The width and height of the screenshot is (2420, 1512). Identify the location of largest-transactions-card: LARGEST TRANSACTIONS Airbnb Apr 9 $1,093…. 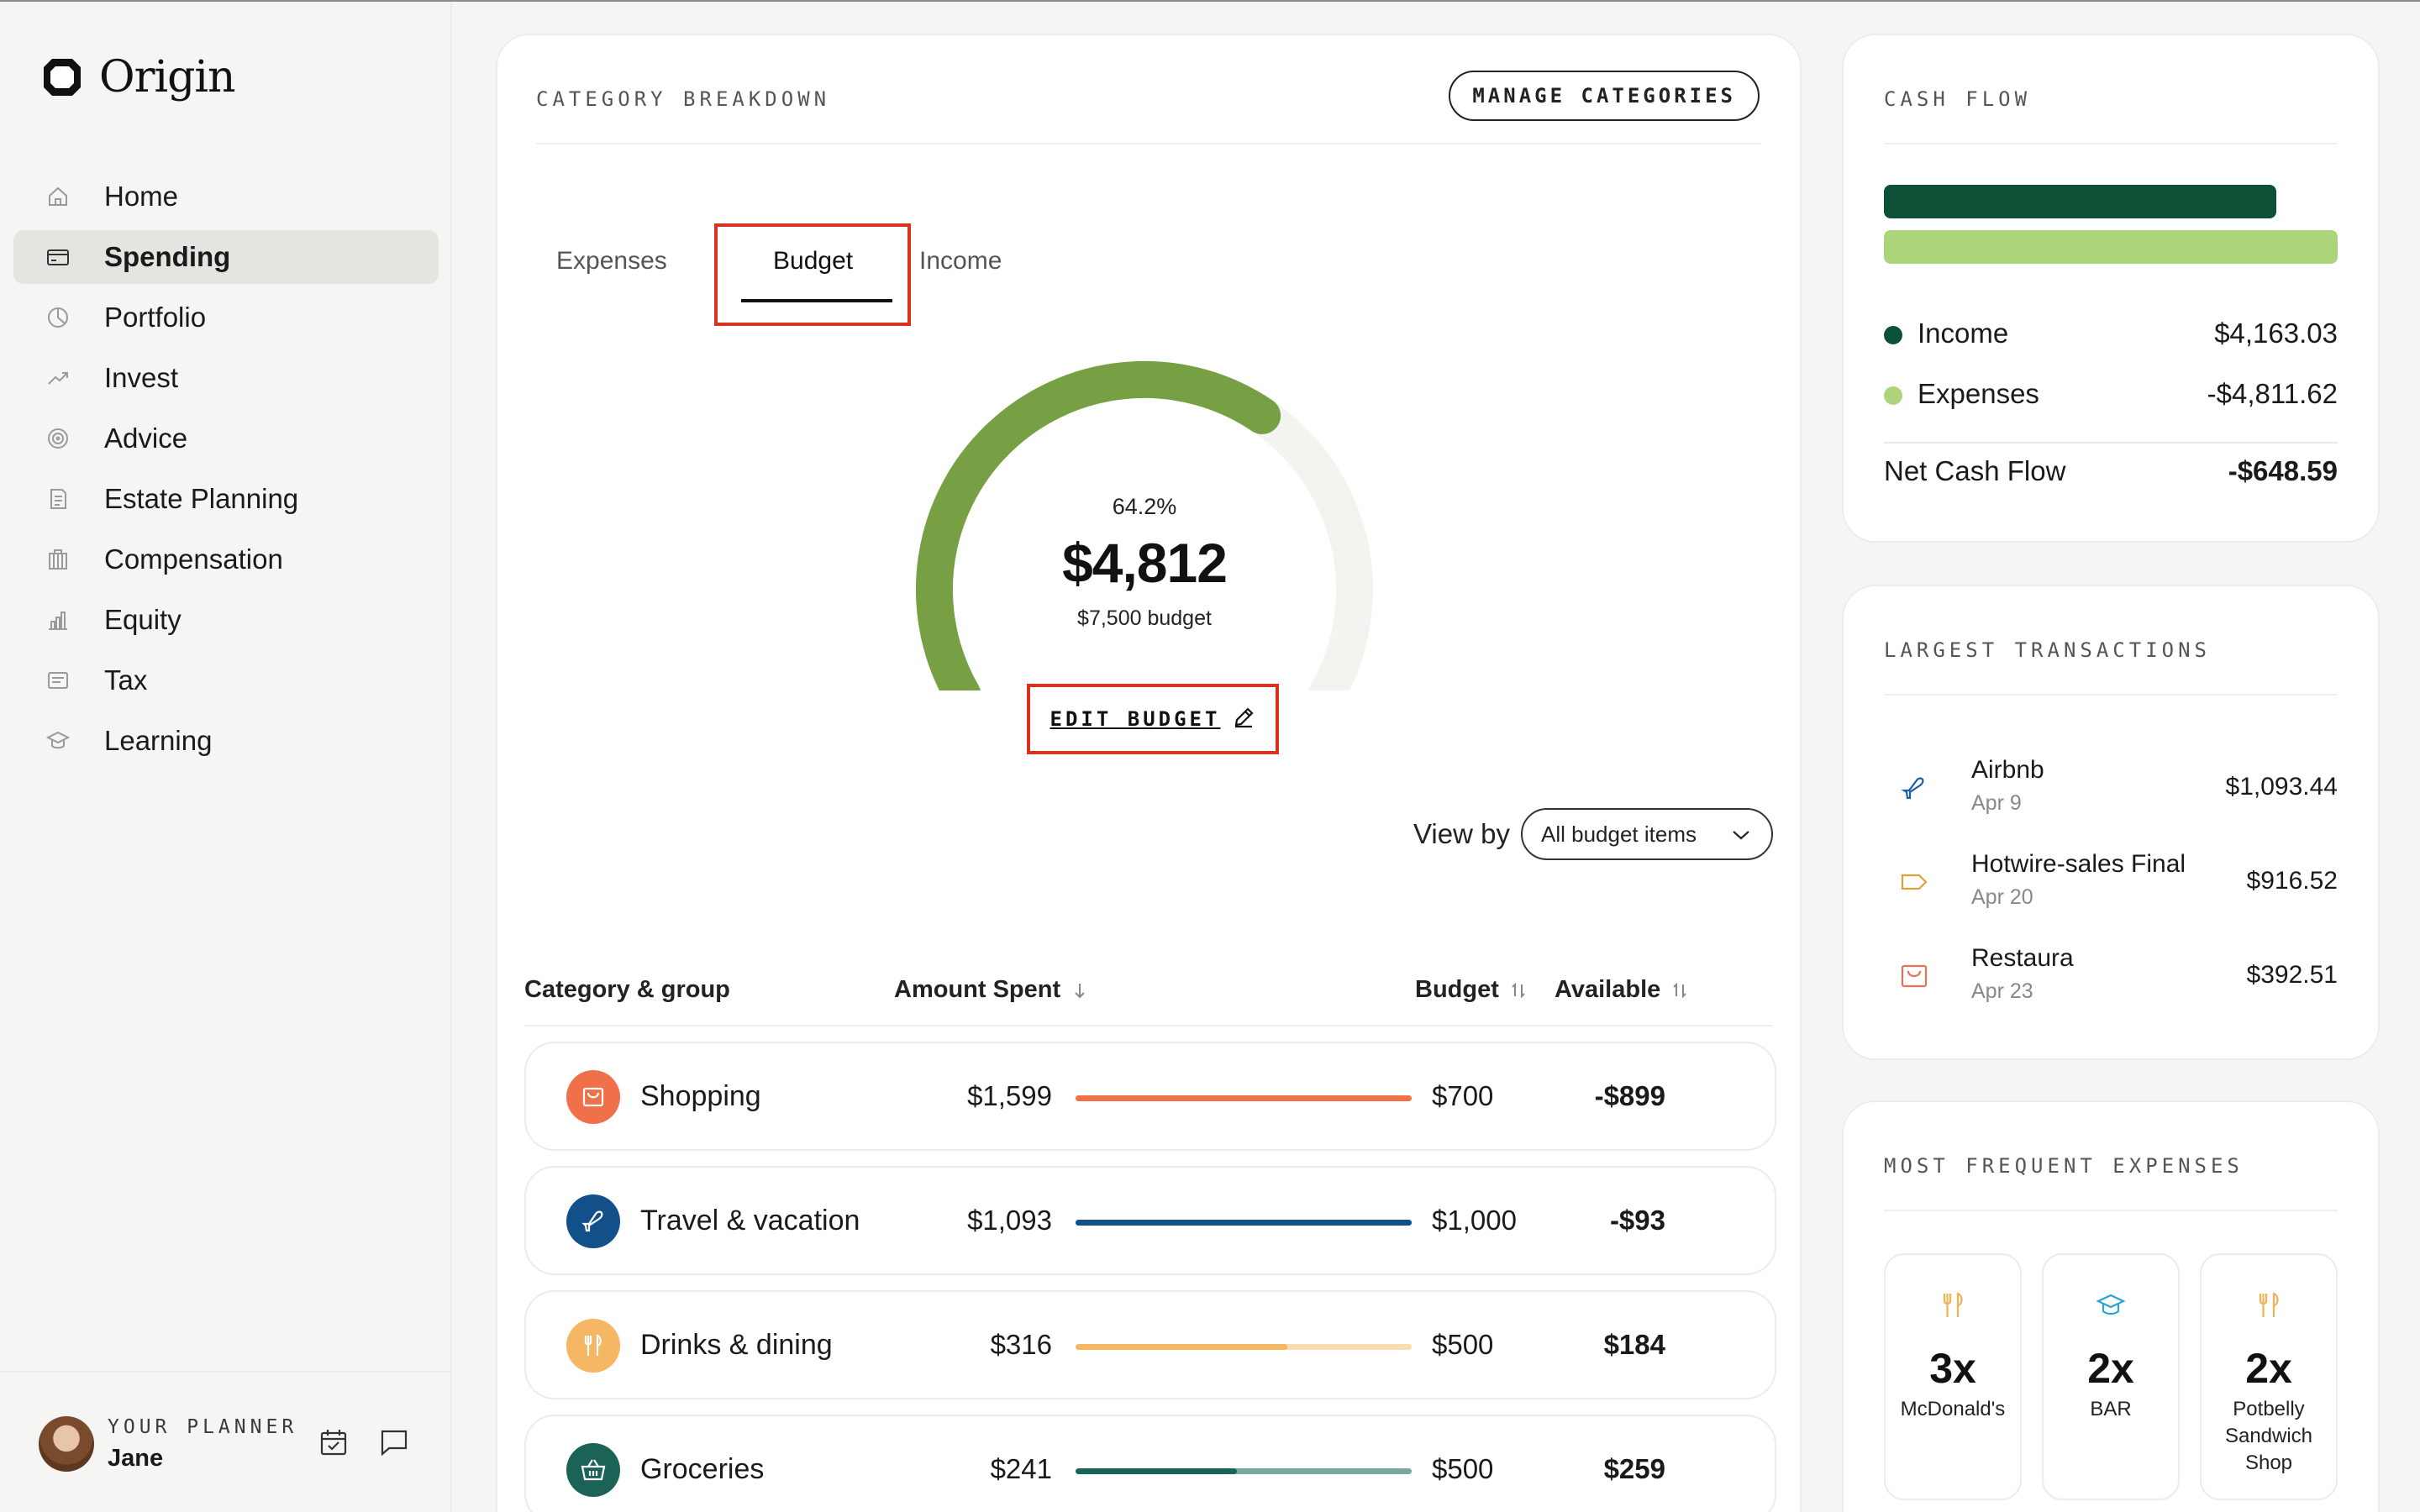
(2111, 822).